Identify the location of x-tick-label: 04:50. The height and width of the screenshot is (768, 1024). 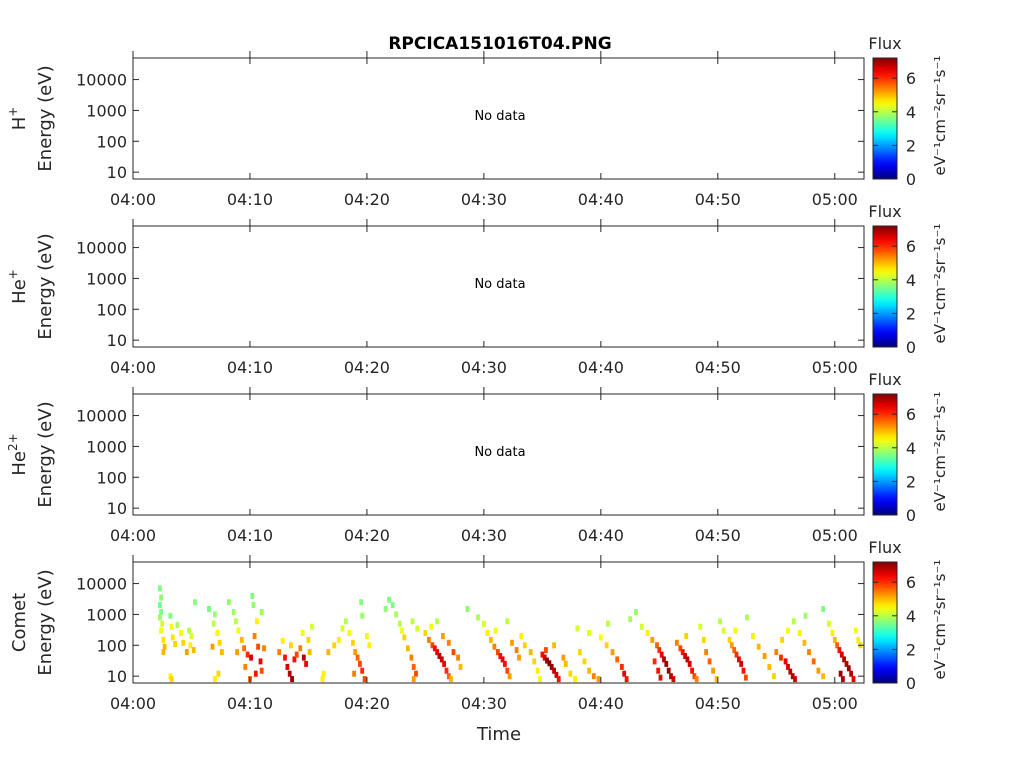
(718, 199).